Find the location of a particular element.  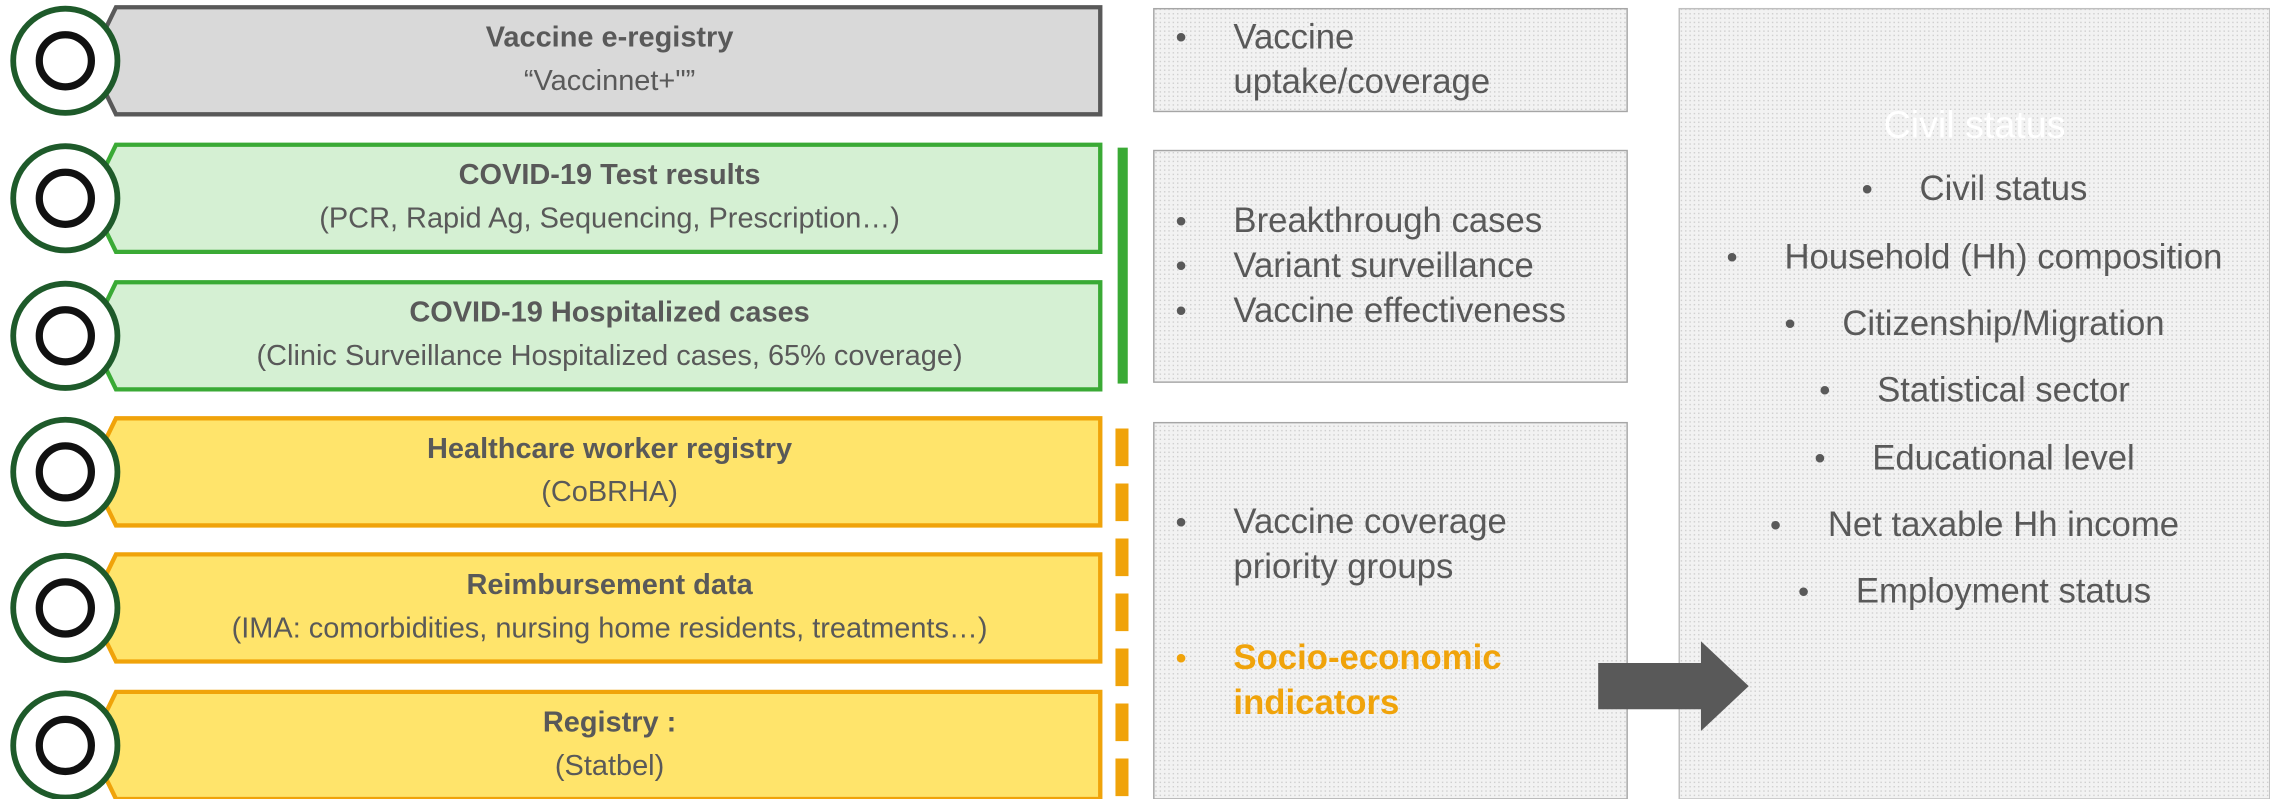

source-subtitle: (Statbel) is located at coordinates (609, 766).